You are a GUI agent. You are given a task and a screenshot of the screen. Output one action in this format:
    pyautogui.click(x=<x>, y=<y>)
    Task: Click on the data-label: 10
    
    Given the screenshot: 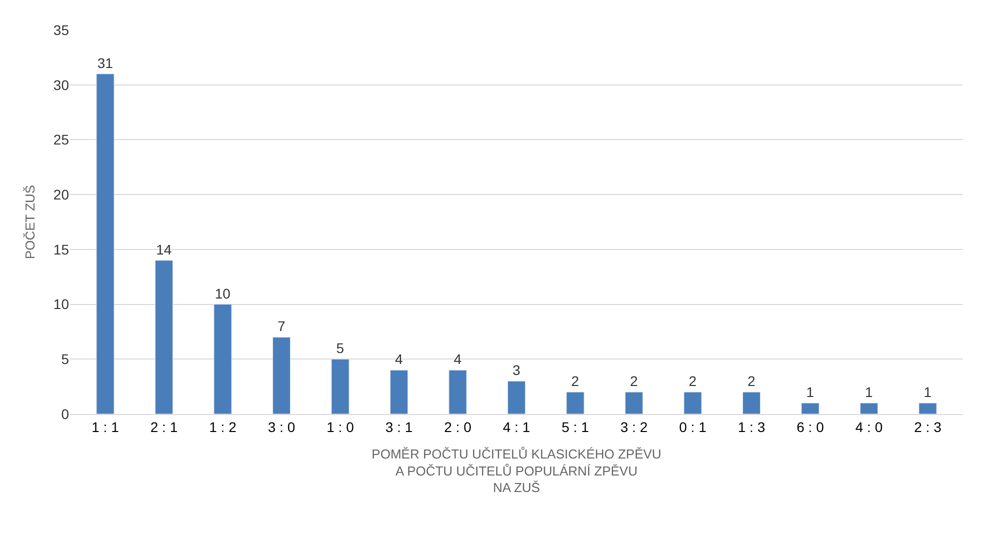 What is the action you would take?
    pyautogui.click(x=222, y=293)
    